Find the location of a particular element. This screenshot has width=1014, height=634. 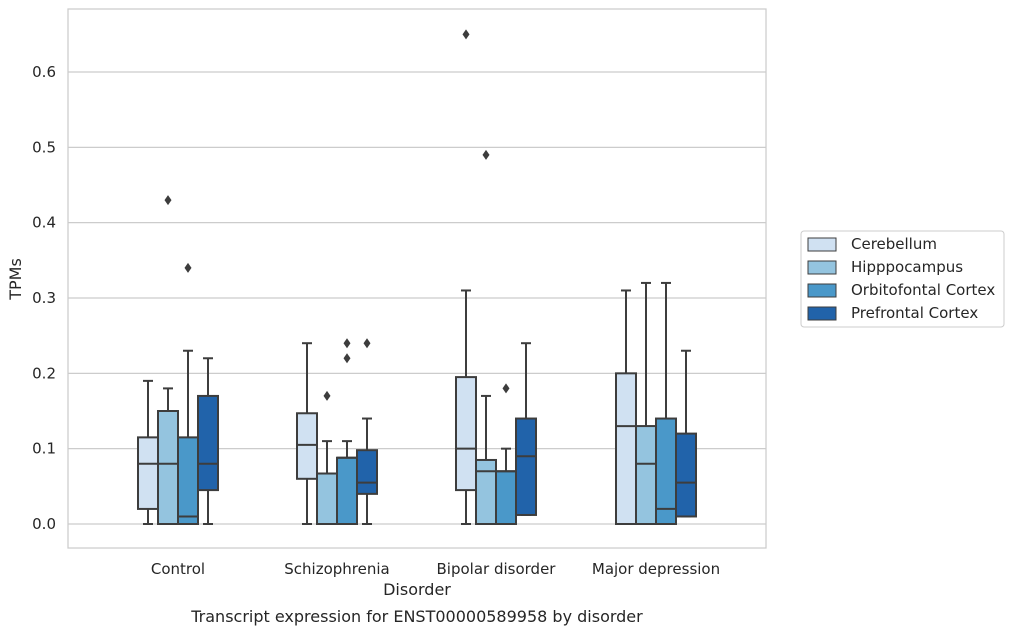

y-axis-label: TPMs is located at coordinates (15, 279).